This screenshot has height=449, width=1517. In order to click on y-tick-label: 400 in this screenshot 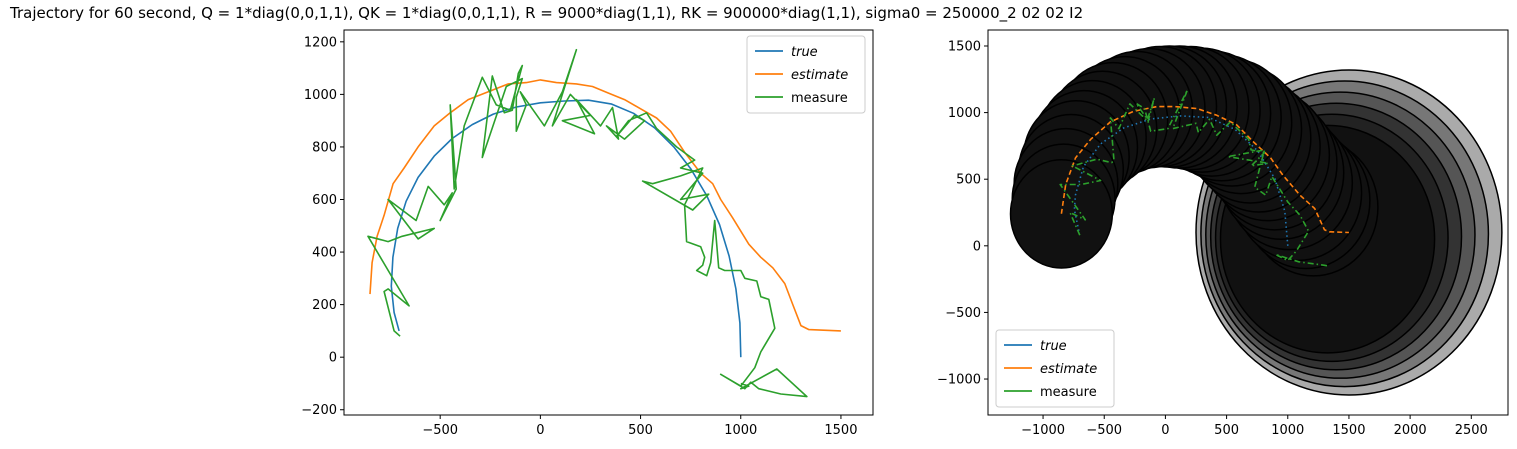, I will do `click(324, 253)`.